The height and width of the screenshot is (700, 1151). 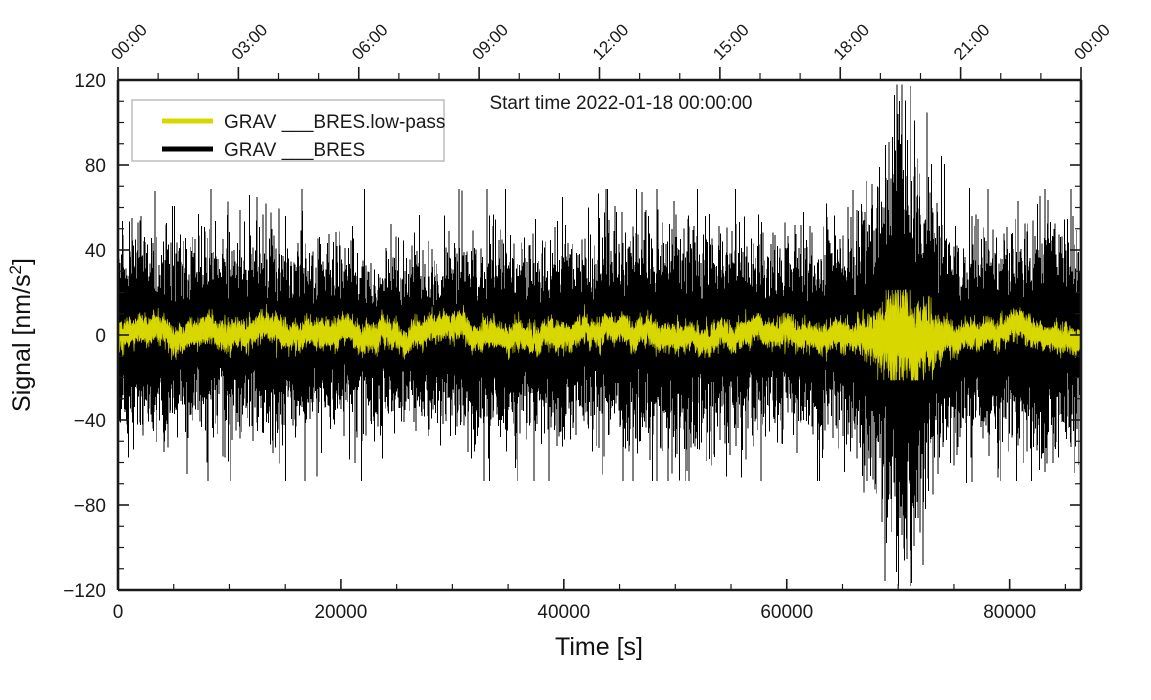 I want to click on y-tick-label: 120, so click(x=90, y=81).